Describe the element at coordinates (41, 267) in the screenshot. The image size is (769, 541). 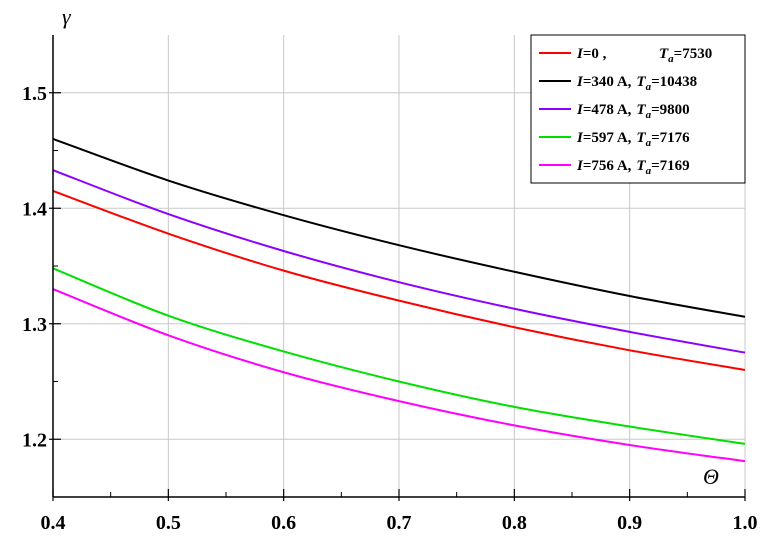
I see `y-ticks: 1.2 1.3 1.4 1.5` at that location.